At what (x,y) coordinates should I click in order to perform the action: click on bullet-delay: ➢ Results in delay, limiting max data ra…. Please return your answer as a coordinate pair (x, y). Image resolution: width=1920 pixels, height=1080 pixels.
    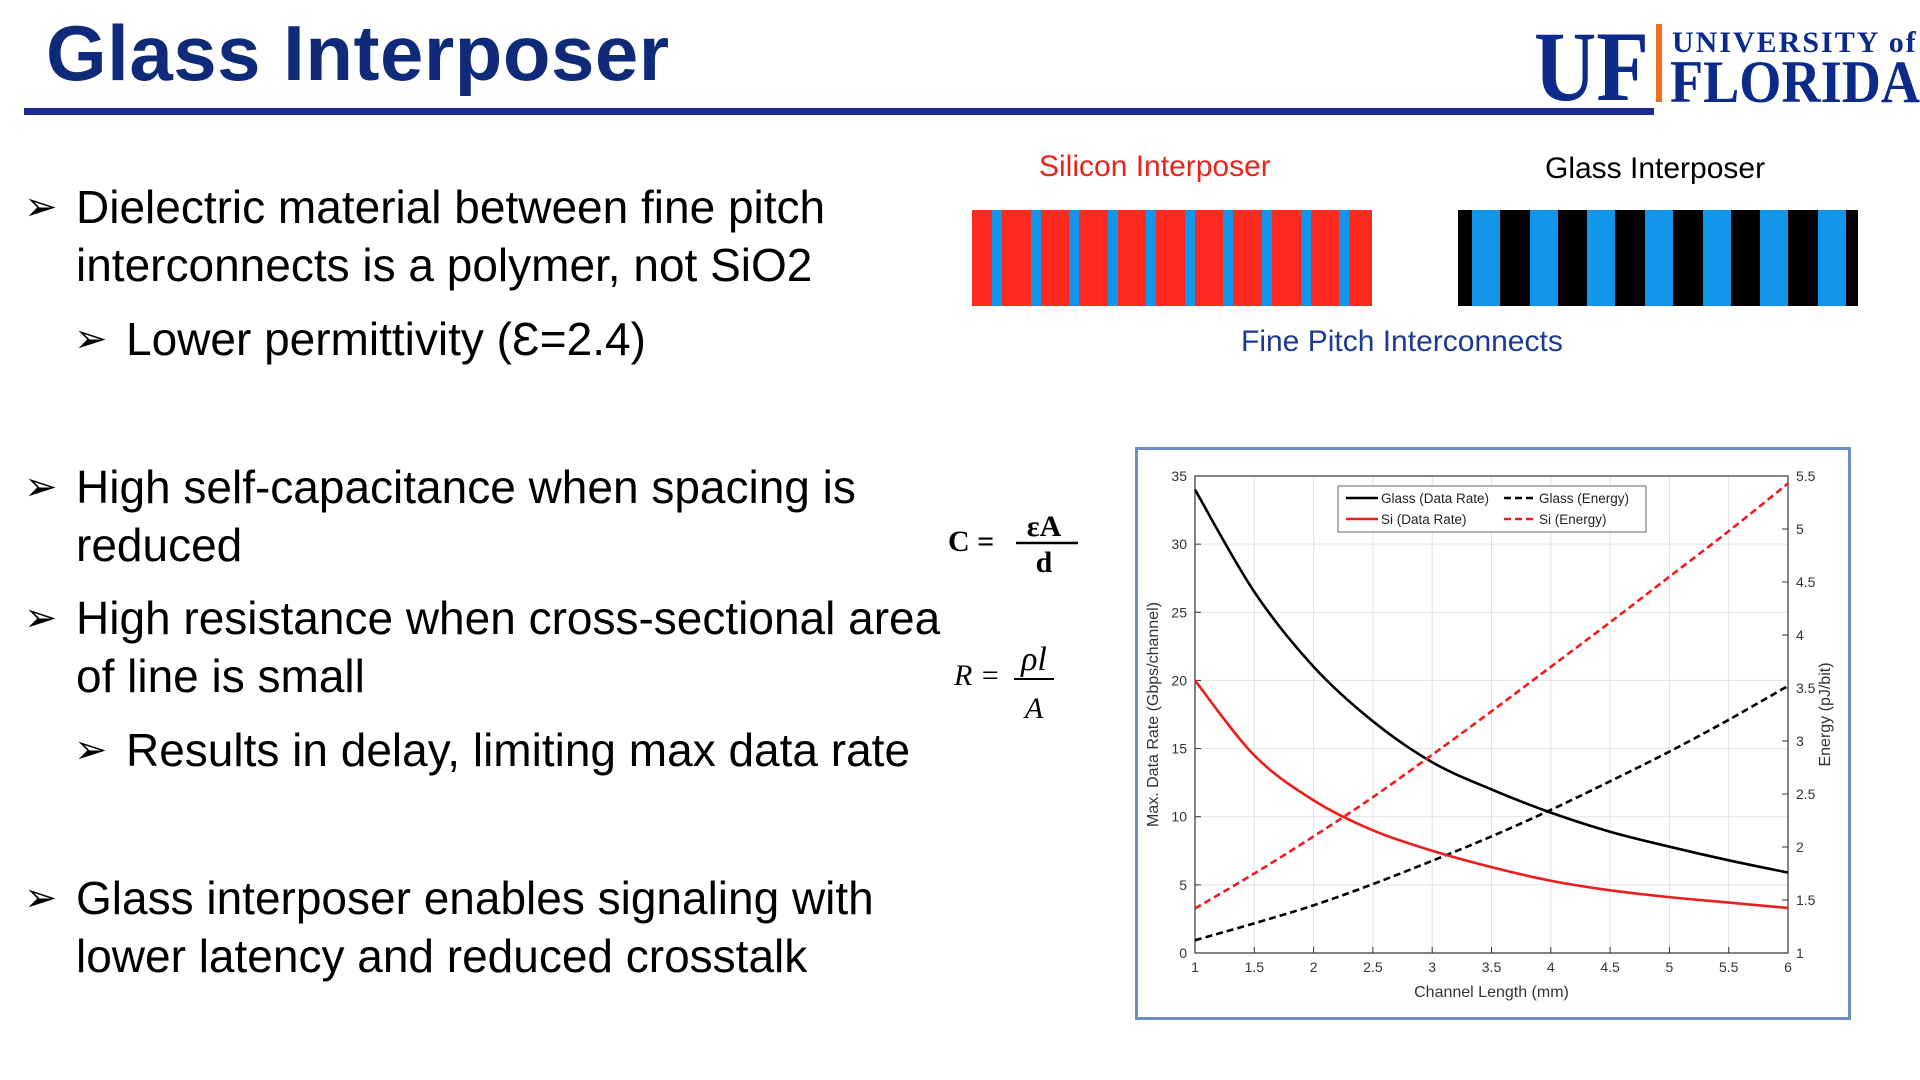
    Looking at the image, I should click on (524, 750).